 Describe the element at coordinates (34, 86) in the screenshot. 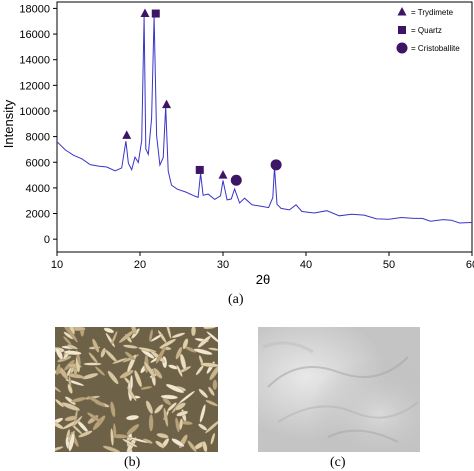

I see `y-tick-label: 12000` at that location.